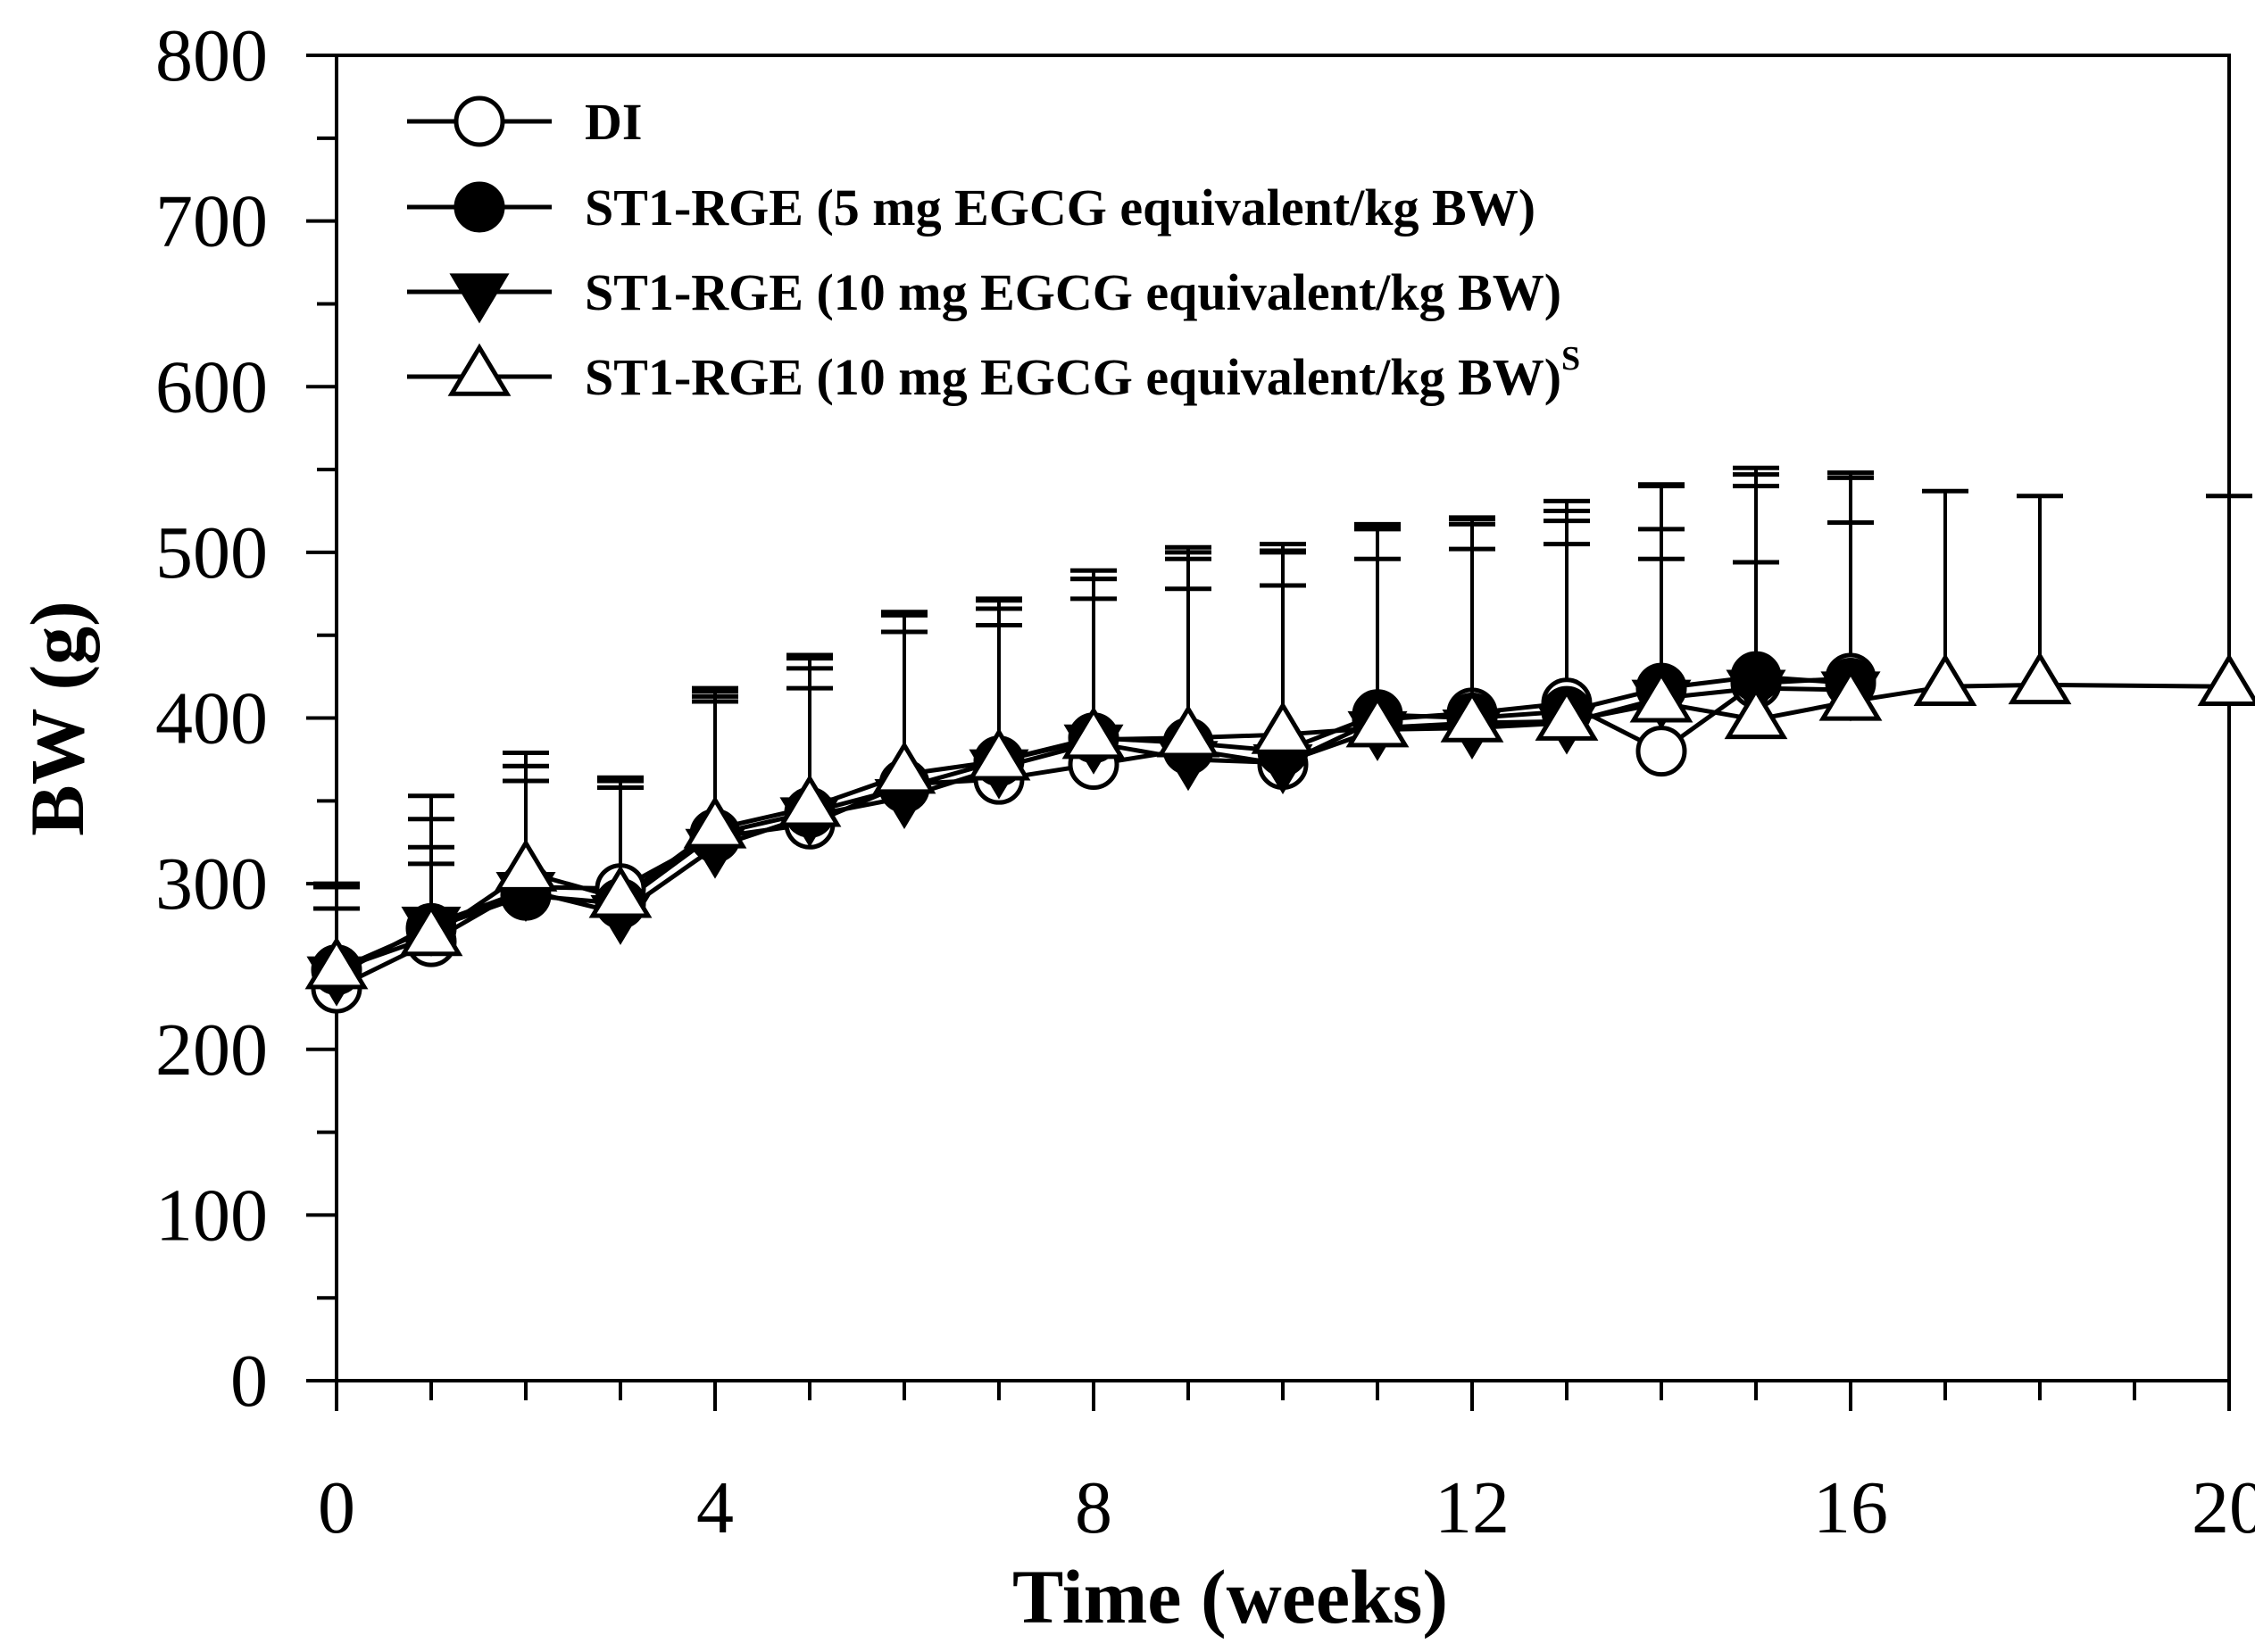 This screenshot has height=1652, width=2255. Describe the element at coordinates (211, 222) in the screenshot. I see `y-tick-label: 700` at that location.